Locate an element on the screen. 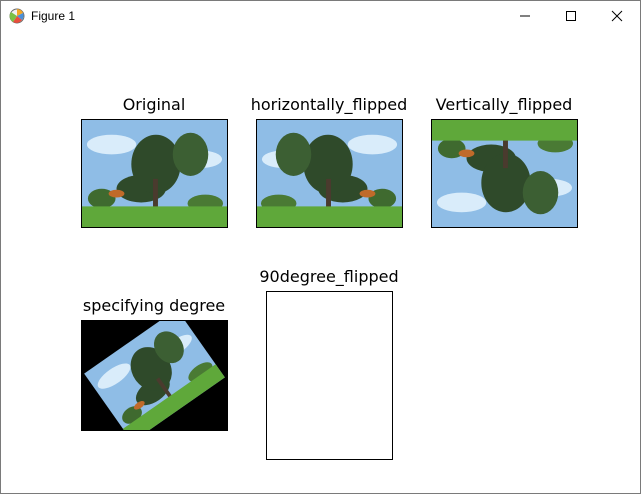 The width and height of the screenshot is (641, 494). close-icon is located at coordinates (617, 16).